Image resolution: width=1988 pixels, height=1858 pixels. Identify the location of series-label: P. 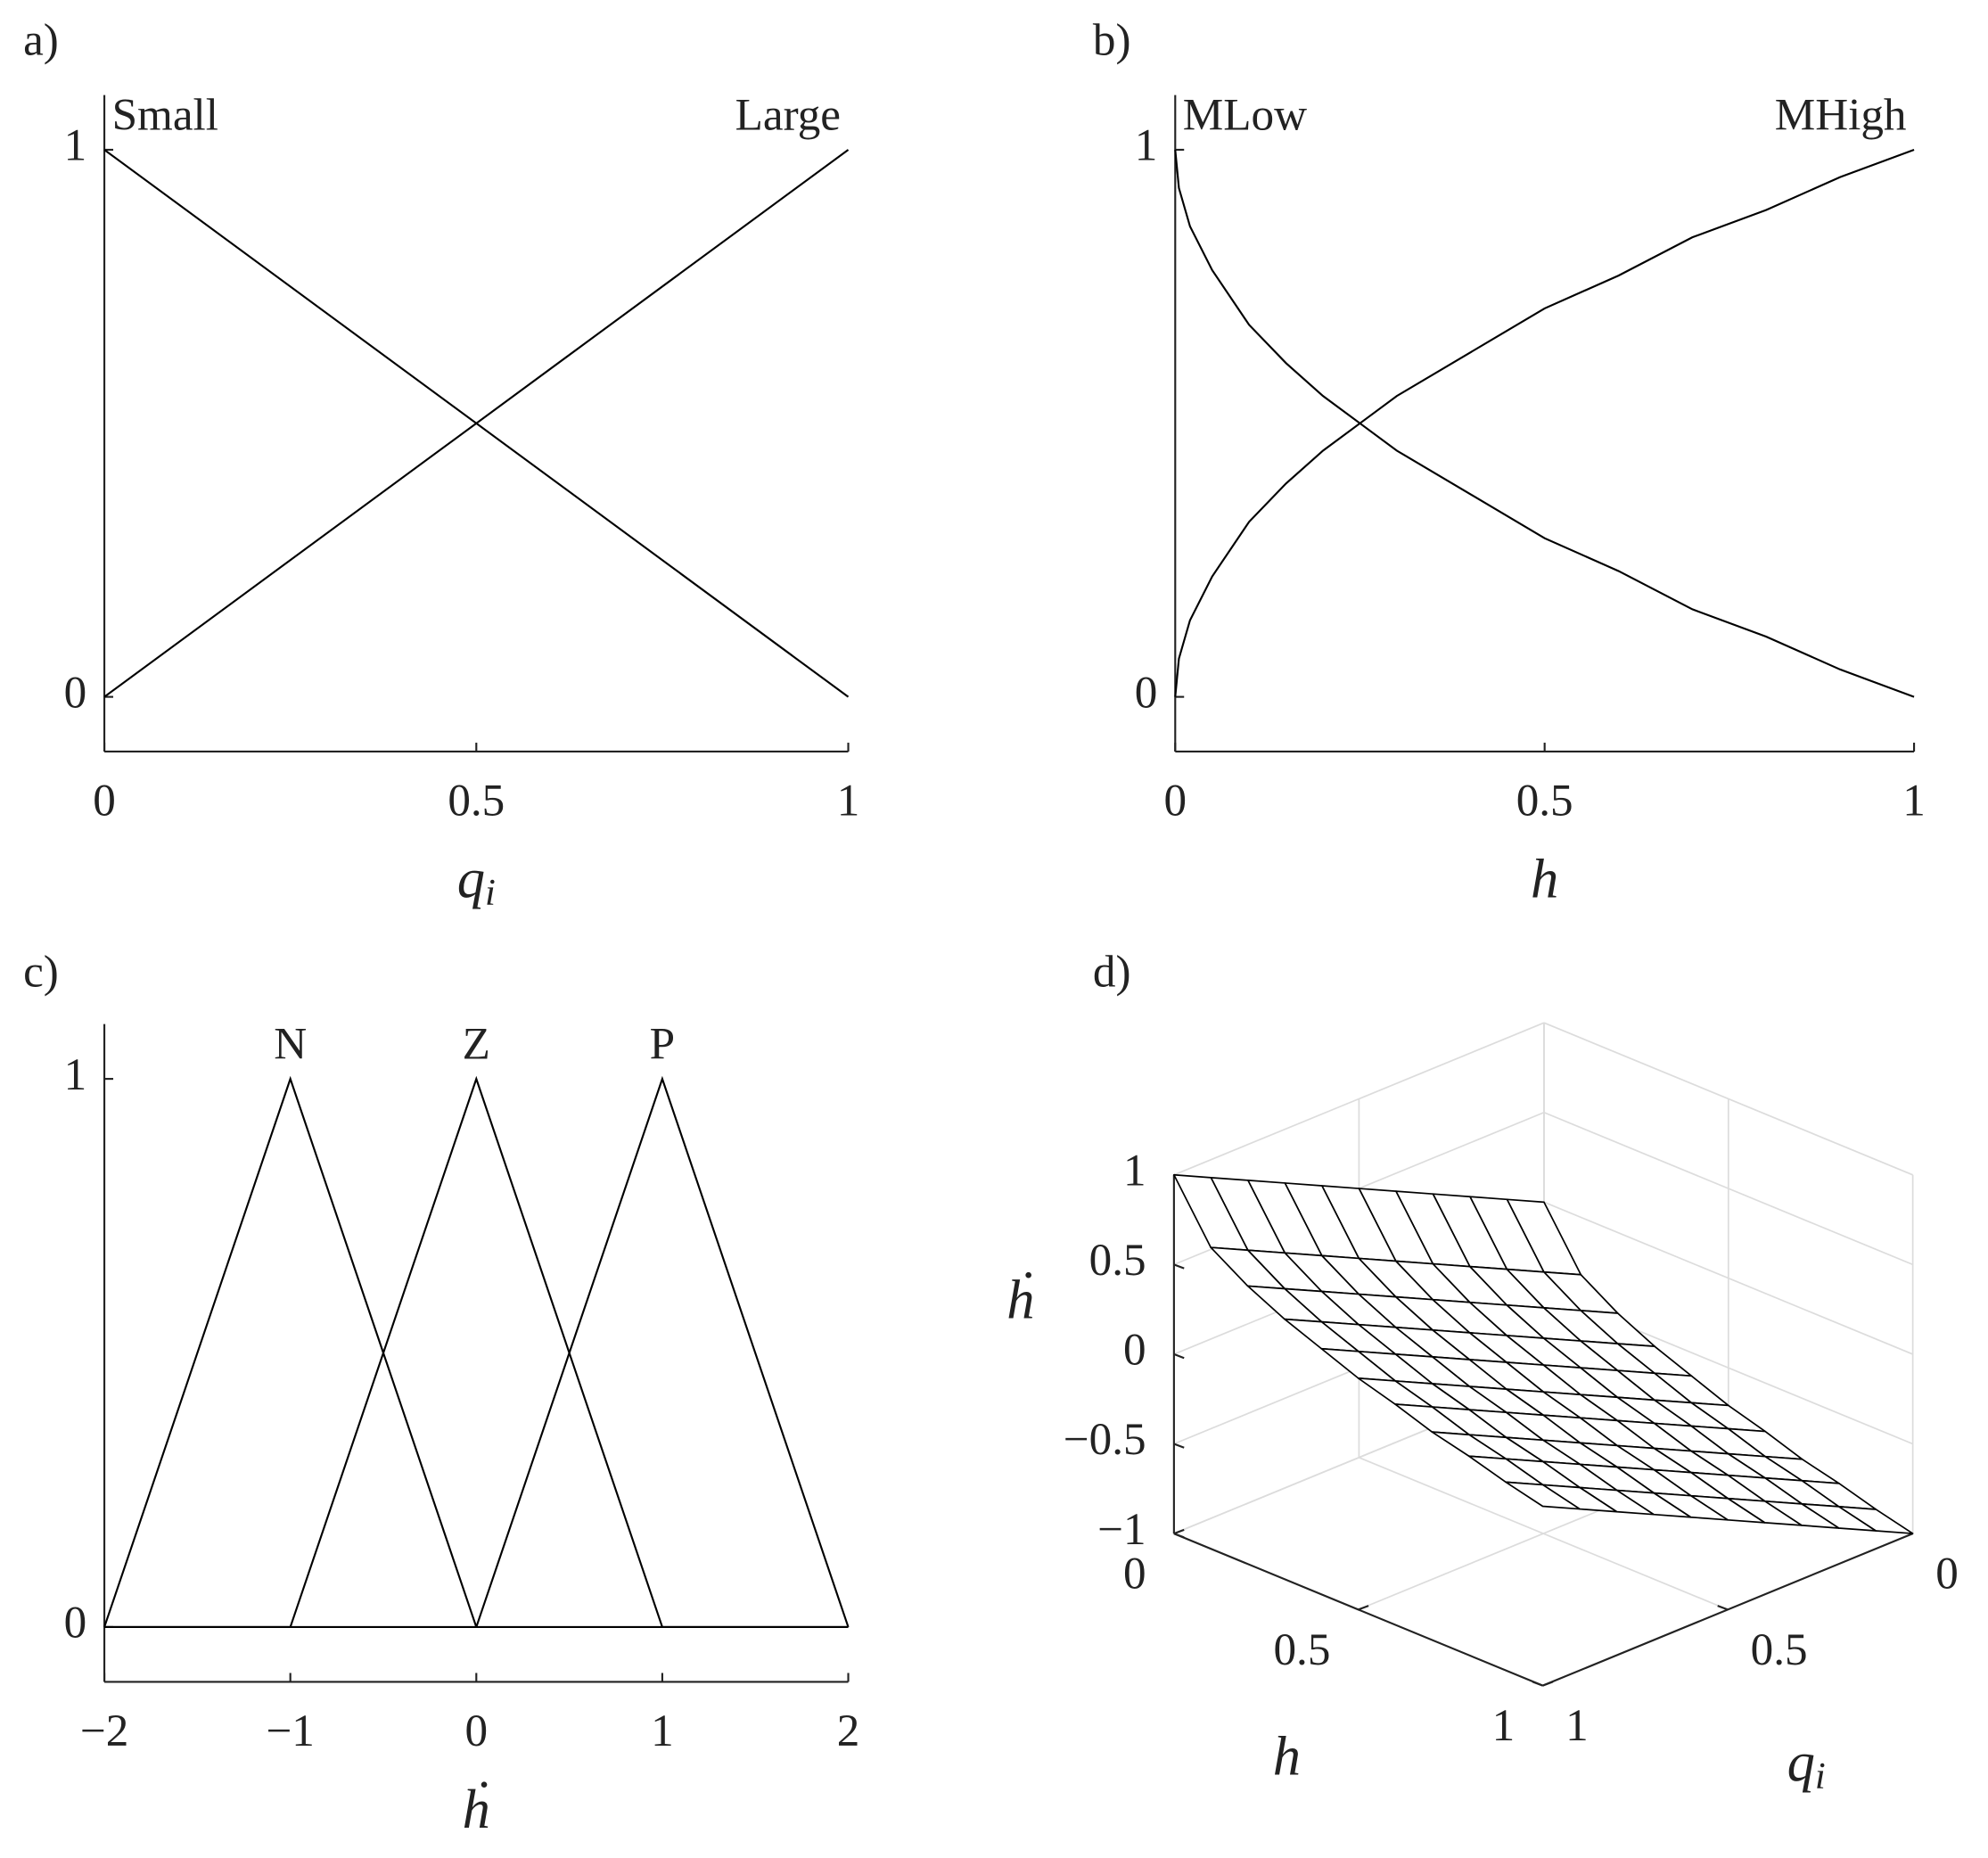
(662, 1044).